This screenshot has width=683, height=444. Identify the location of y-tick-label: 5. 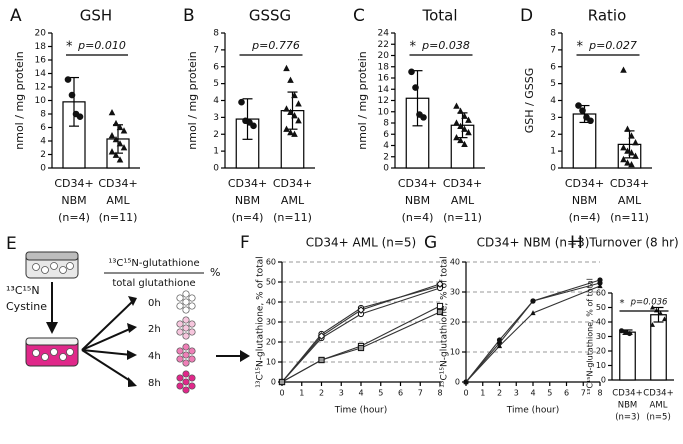
(216, 84).